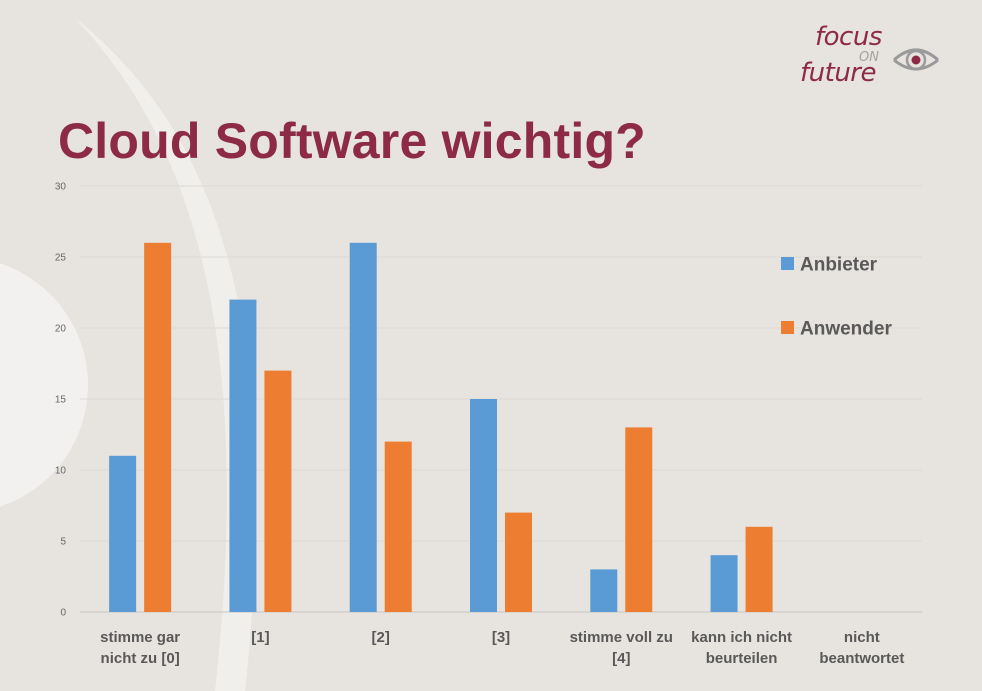  What do you see at coordinates (140, 658) in the screenshot?
I see `category-label-line: nicht zu [0]` at bounding box center [140, 658].